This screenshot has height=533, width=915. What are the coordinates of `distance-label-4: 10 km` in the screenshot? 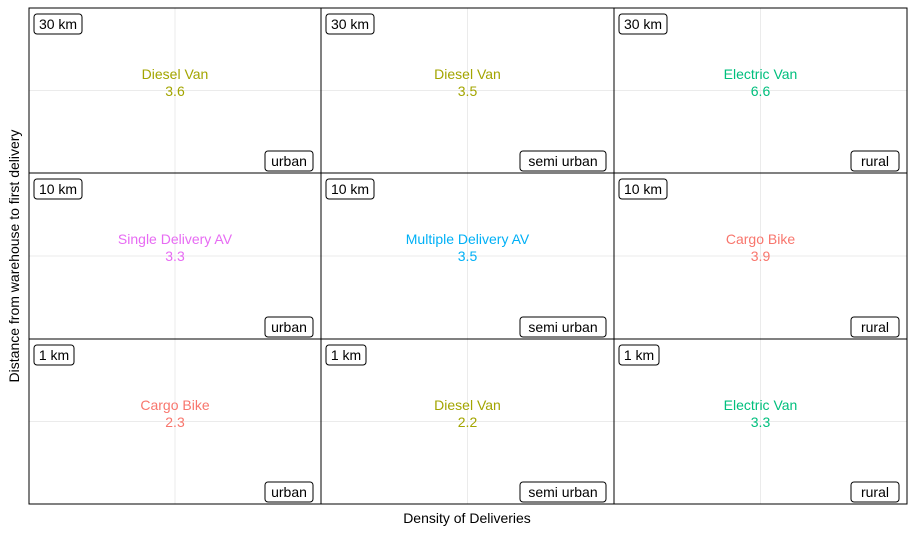 It's located at (350, 189).